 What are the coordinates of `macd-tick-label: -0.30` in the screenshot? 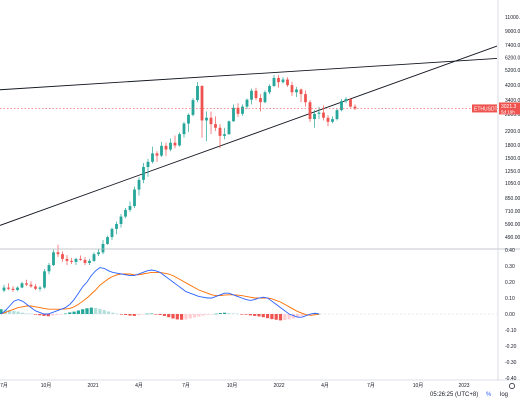 It's located at (511, 363).